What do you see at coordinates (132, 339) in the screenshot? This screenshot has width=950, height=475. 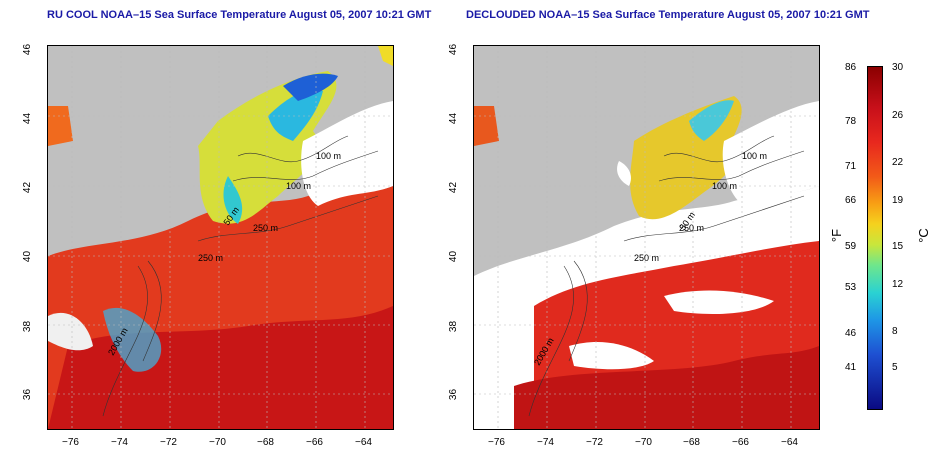 I see `cloud-contaminated-region` at bounding box center [132, 339].